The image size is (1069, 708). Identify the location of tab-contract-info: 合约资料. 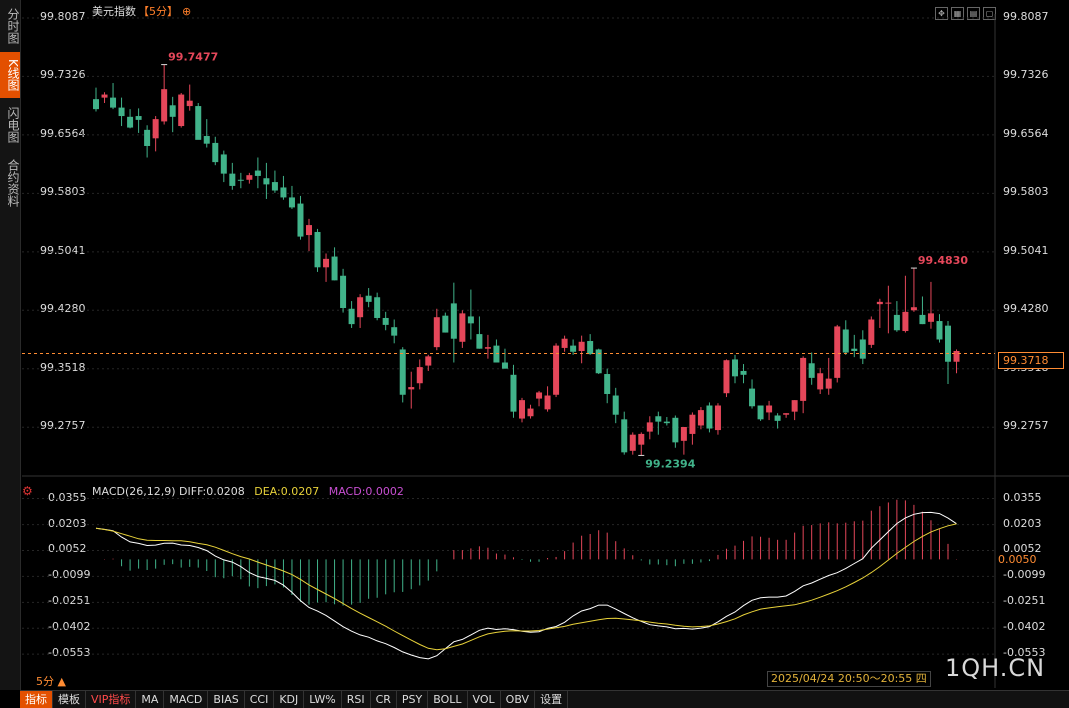
(13, 183).